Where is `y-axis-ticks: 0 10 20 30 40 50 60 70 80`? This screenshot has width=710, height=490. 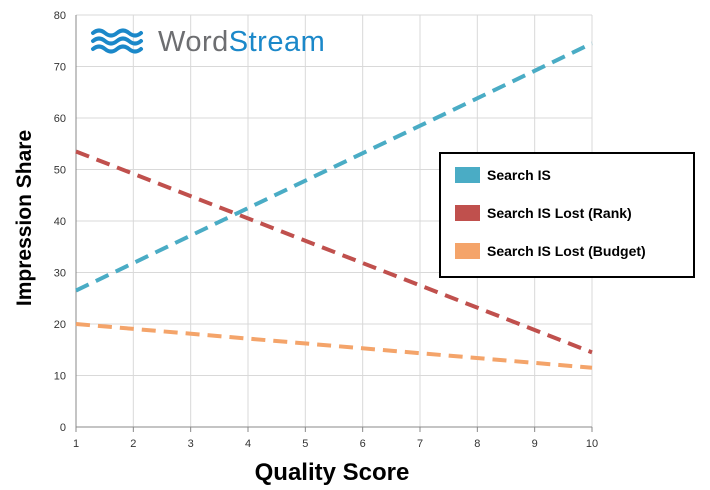
y-axis-ticks: 0 10 20 30 40 50 60 70 80 is located at coordinates (60, 222).